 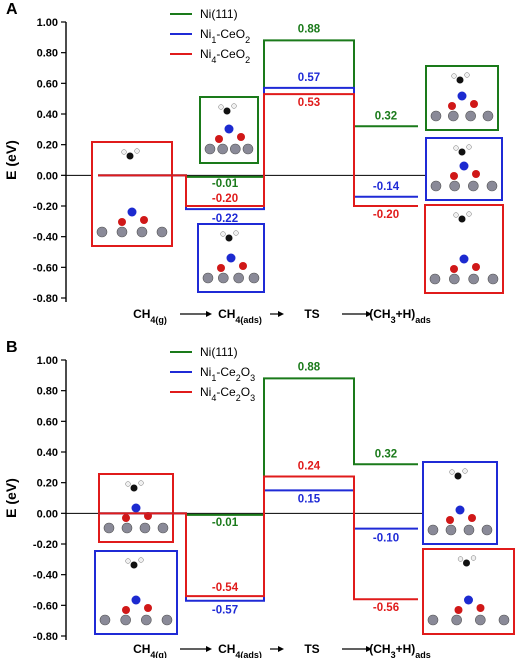 I want to click on y-tick-label: 1.00, so click(x=47, y=361).